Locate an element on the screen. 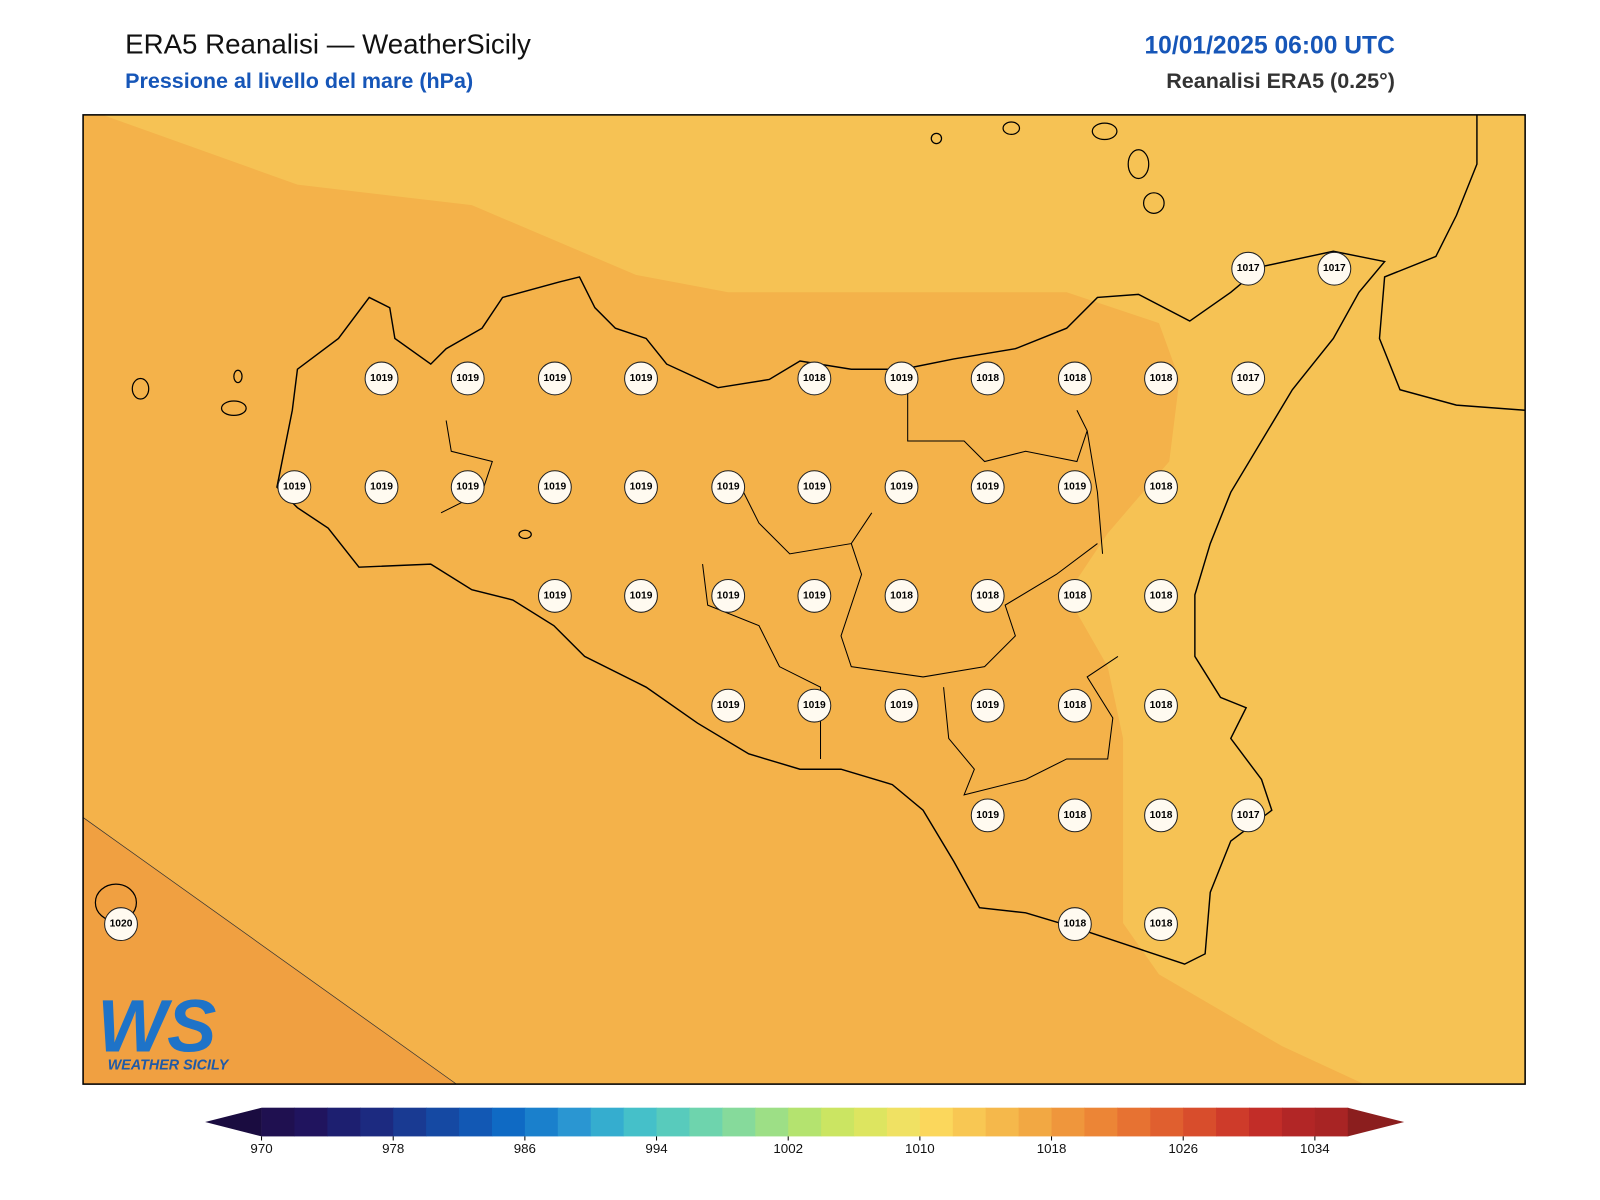  station-value: 1017 is located at coordinates (1248, 815).